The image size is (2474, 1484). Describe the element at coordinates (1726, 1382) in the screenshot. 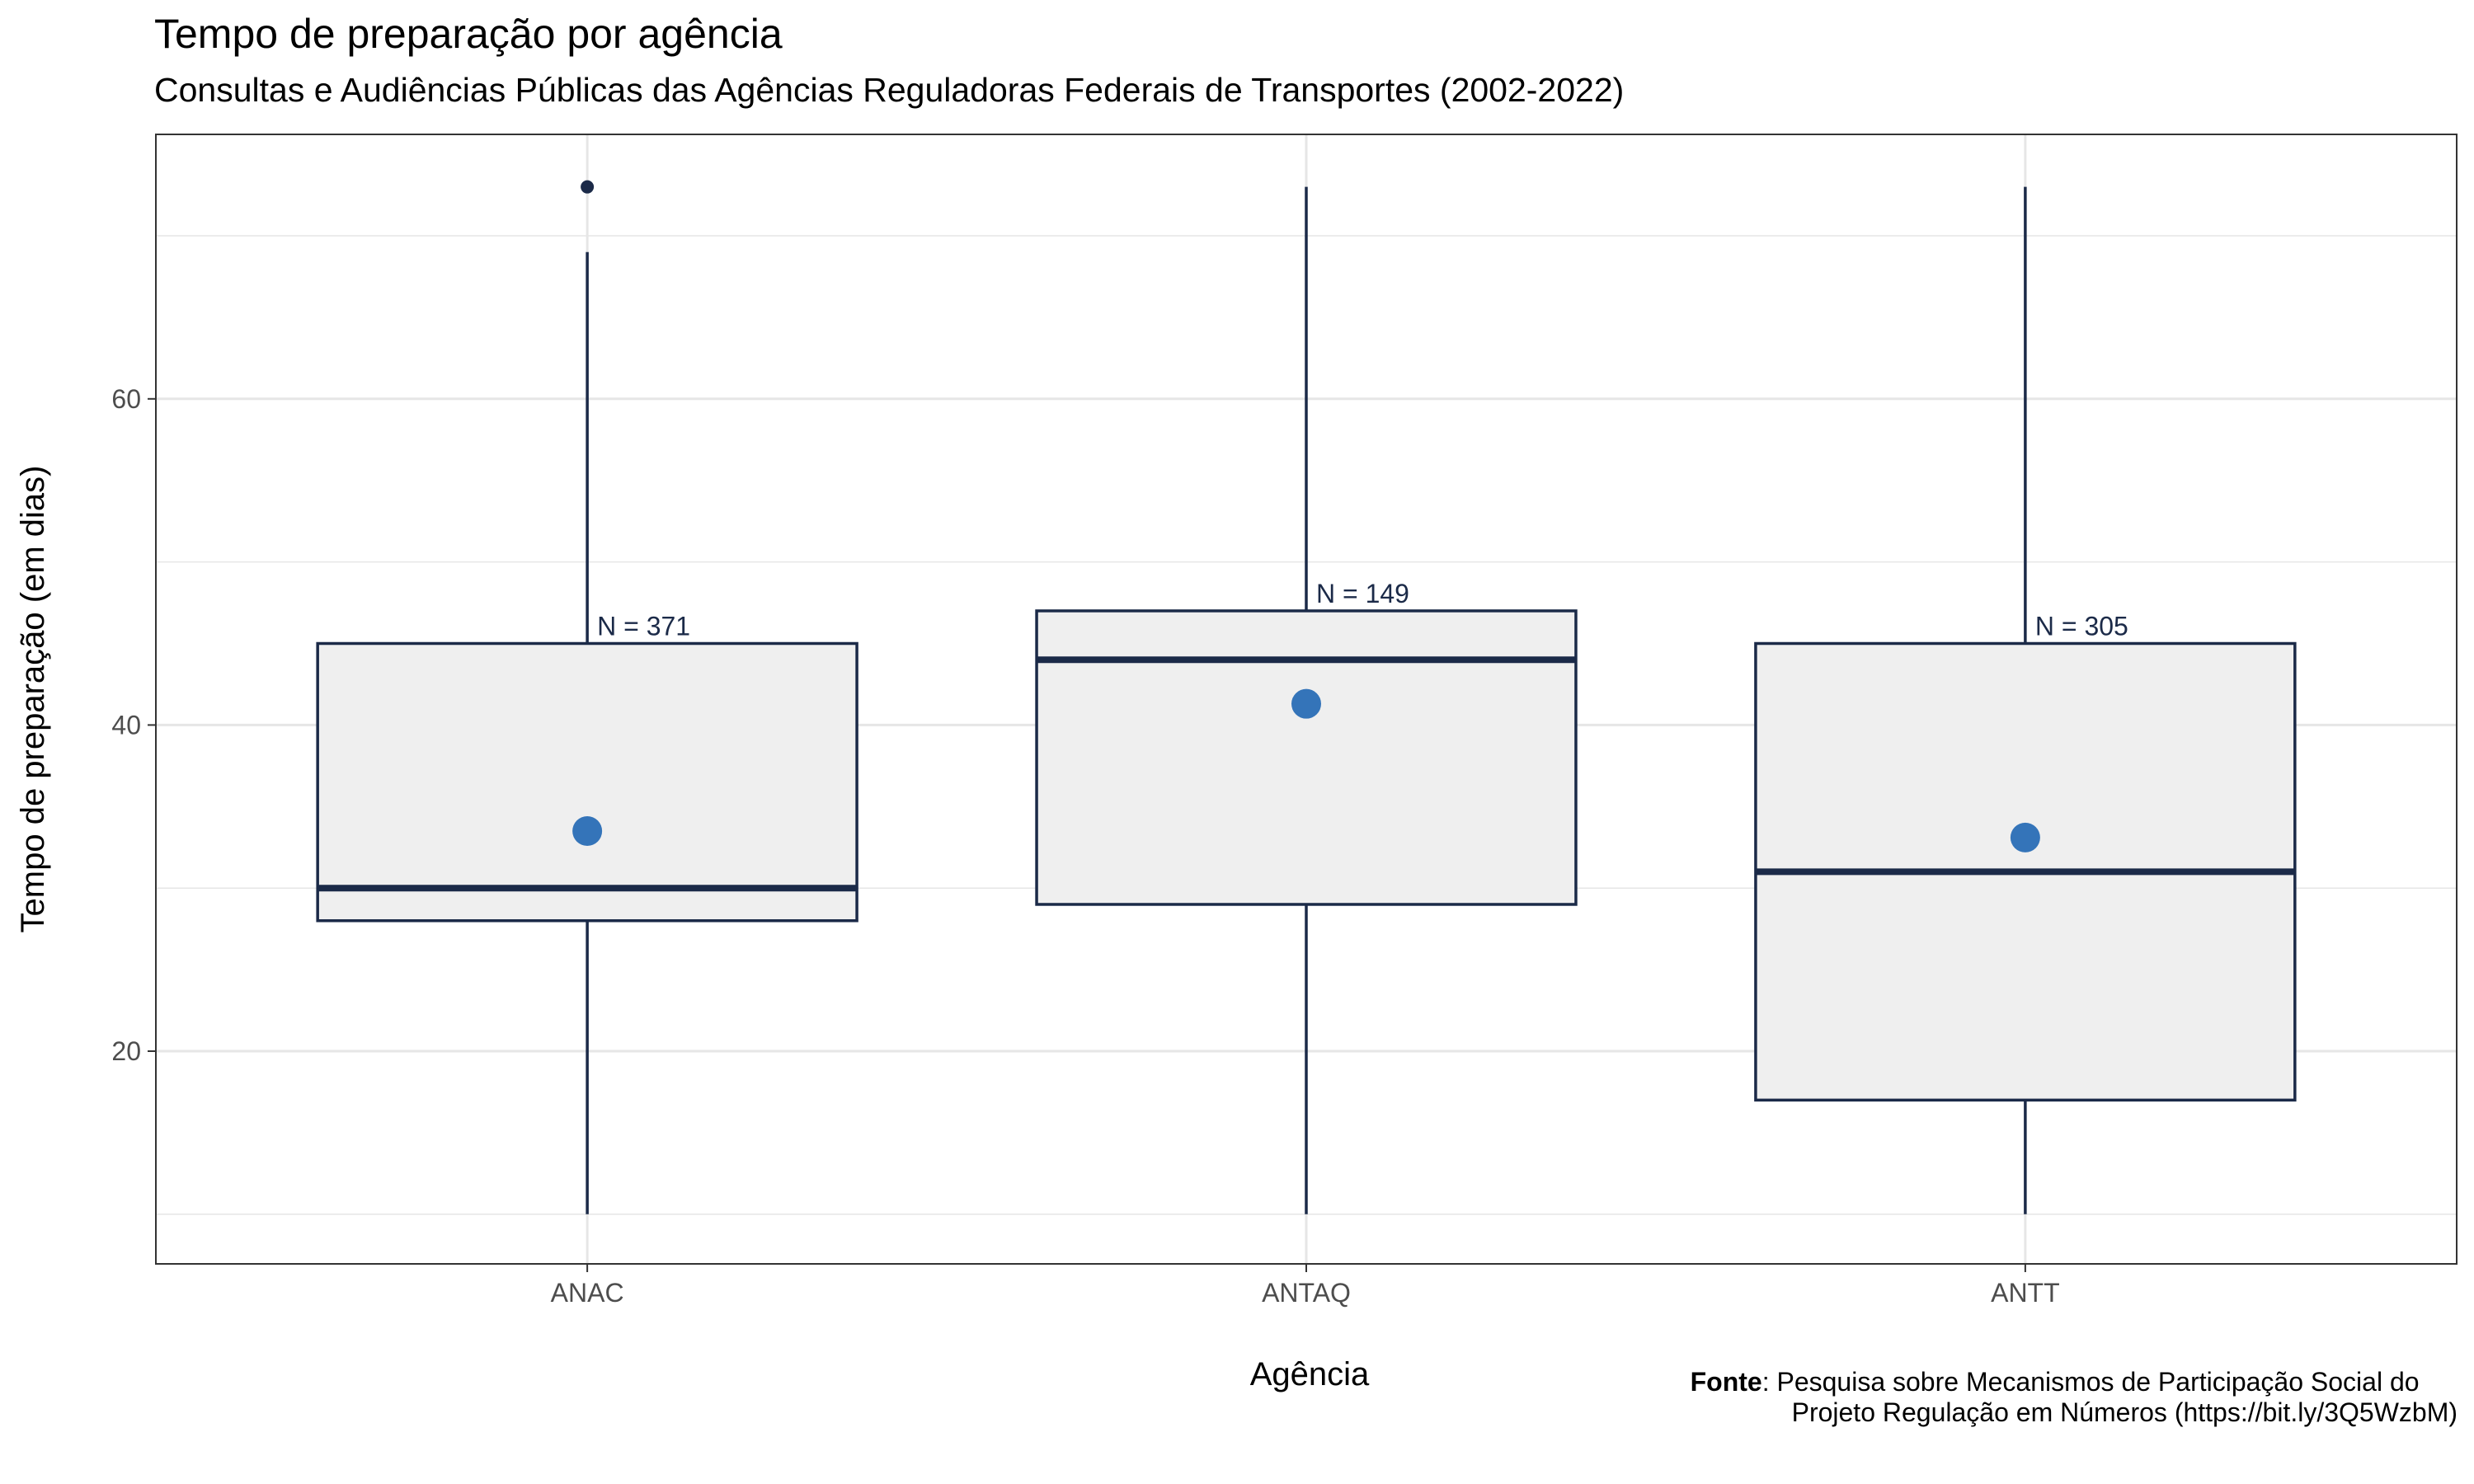

I see `caption-label: Fonte` at that location.